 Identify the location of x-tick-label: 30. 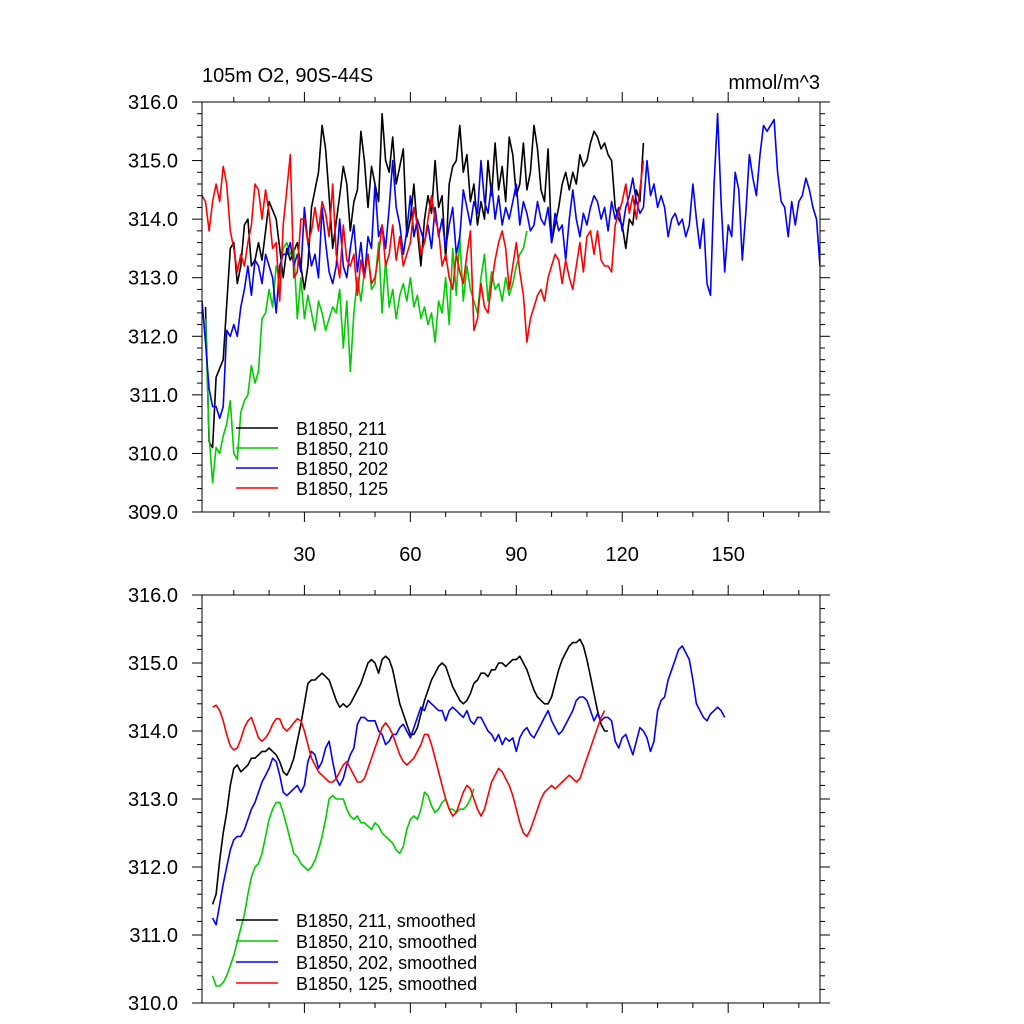
(304, 555).